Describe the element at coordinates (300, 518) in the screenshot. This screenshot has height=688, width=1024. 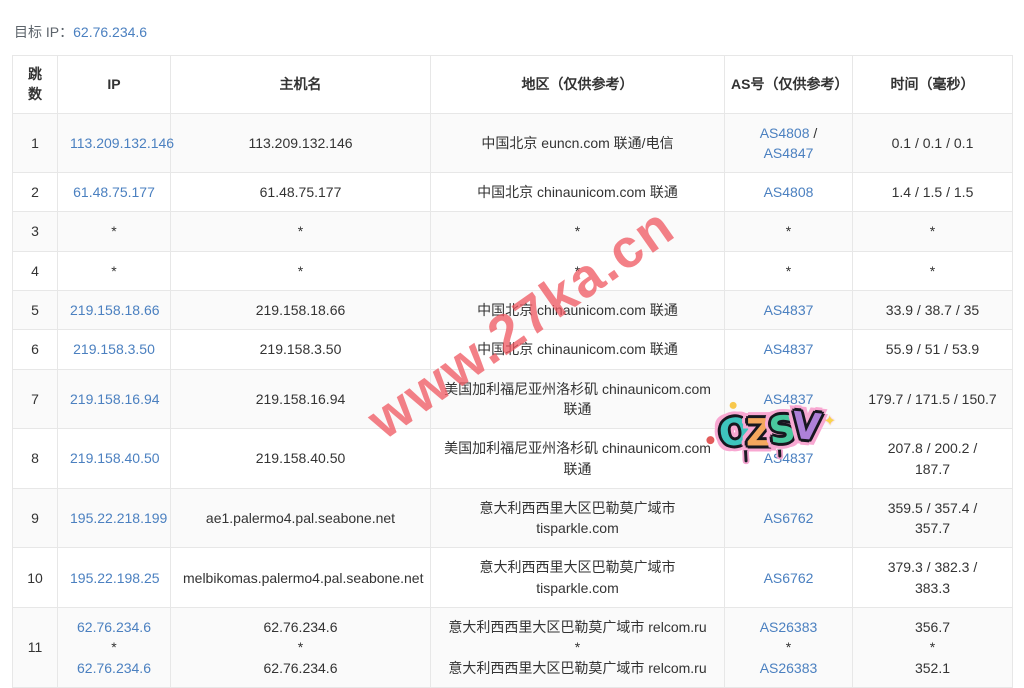
I see `cell-text: ae1.palermo4.pal.seabone.net` at that location.